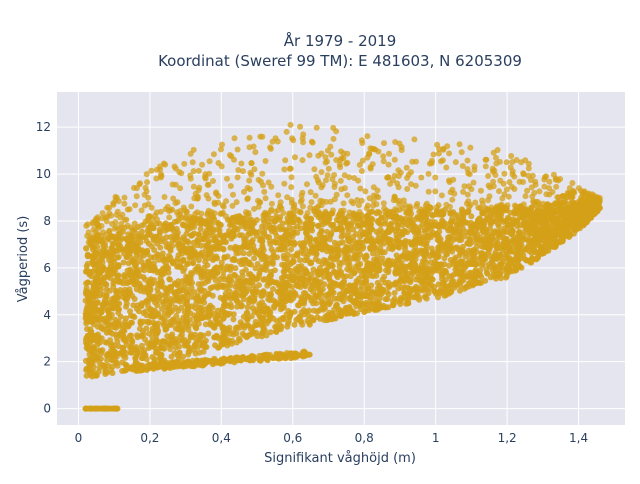  What do you see at coordinates (340, 40) in the screenshot?
I see `chart-title-line-1: År 1979 - 2019` at bounding box center [340, 40].